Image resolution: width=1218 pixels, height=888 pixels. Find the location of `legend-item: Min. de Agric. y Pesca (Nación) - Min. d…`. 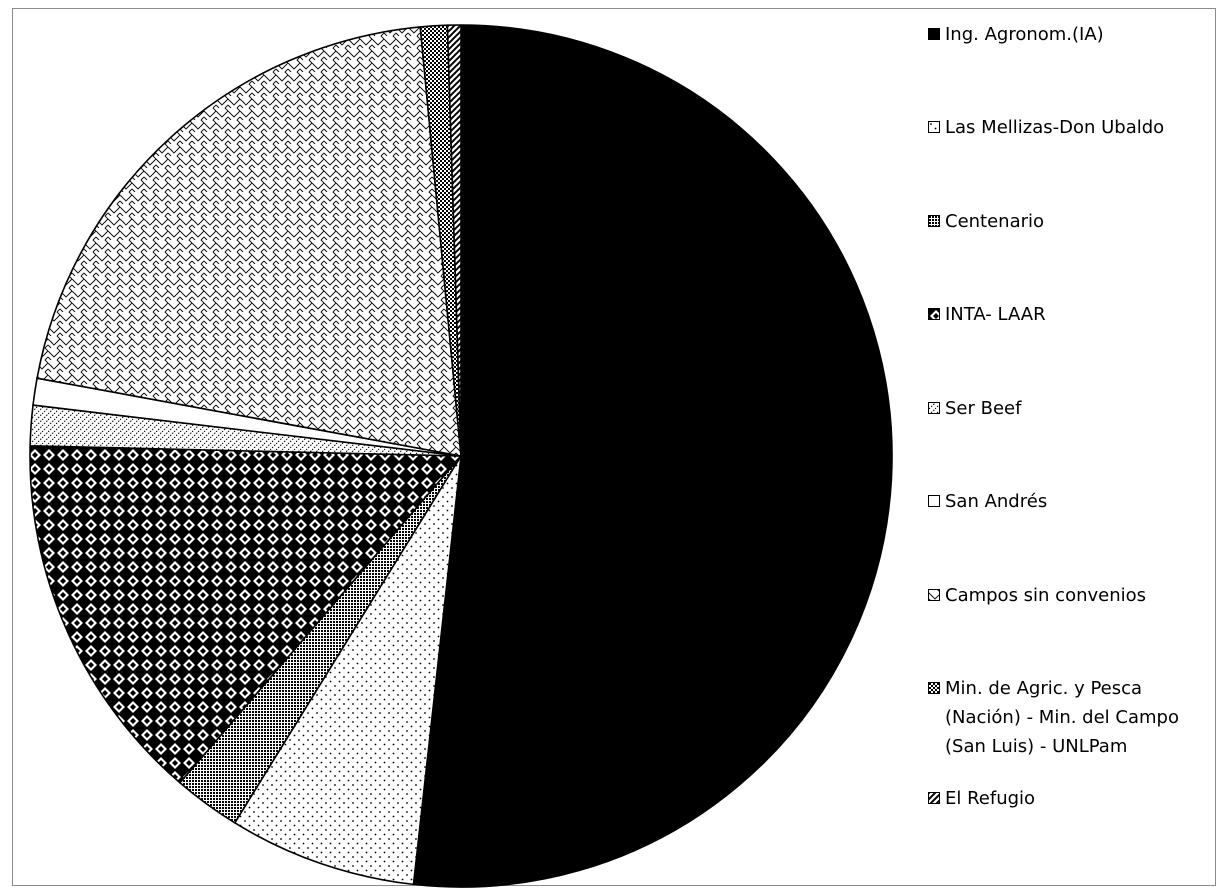

legend-item: Min. de Agric. y Pesca (Nación) - Min. d… is located at coordinates (1053, 717).